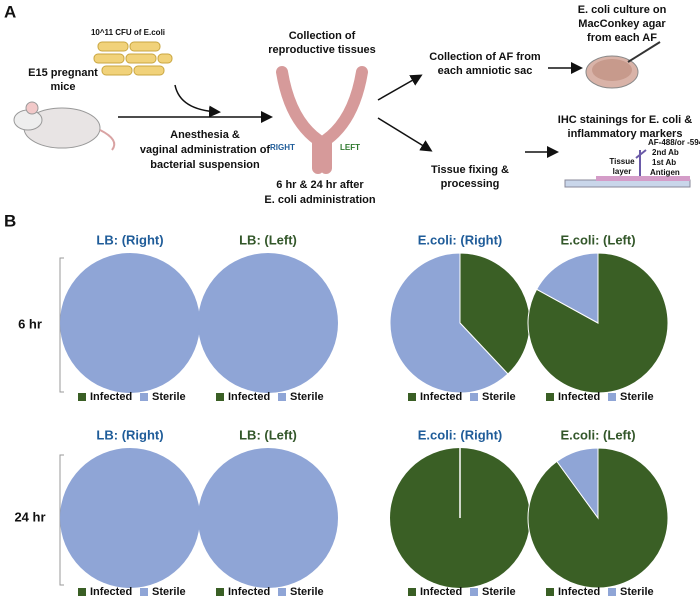  What do you see at coordinates (622, 171) in the screenshot?
I see `tissue-label: layer` at bounding box center [622, 171].